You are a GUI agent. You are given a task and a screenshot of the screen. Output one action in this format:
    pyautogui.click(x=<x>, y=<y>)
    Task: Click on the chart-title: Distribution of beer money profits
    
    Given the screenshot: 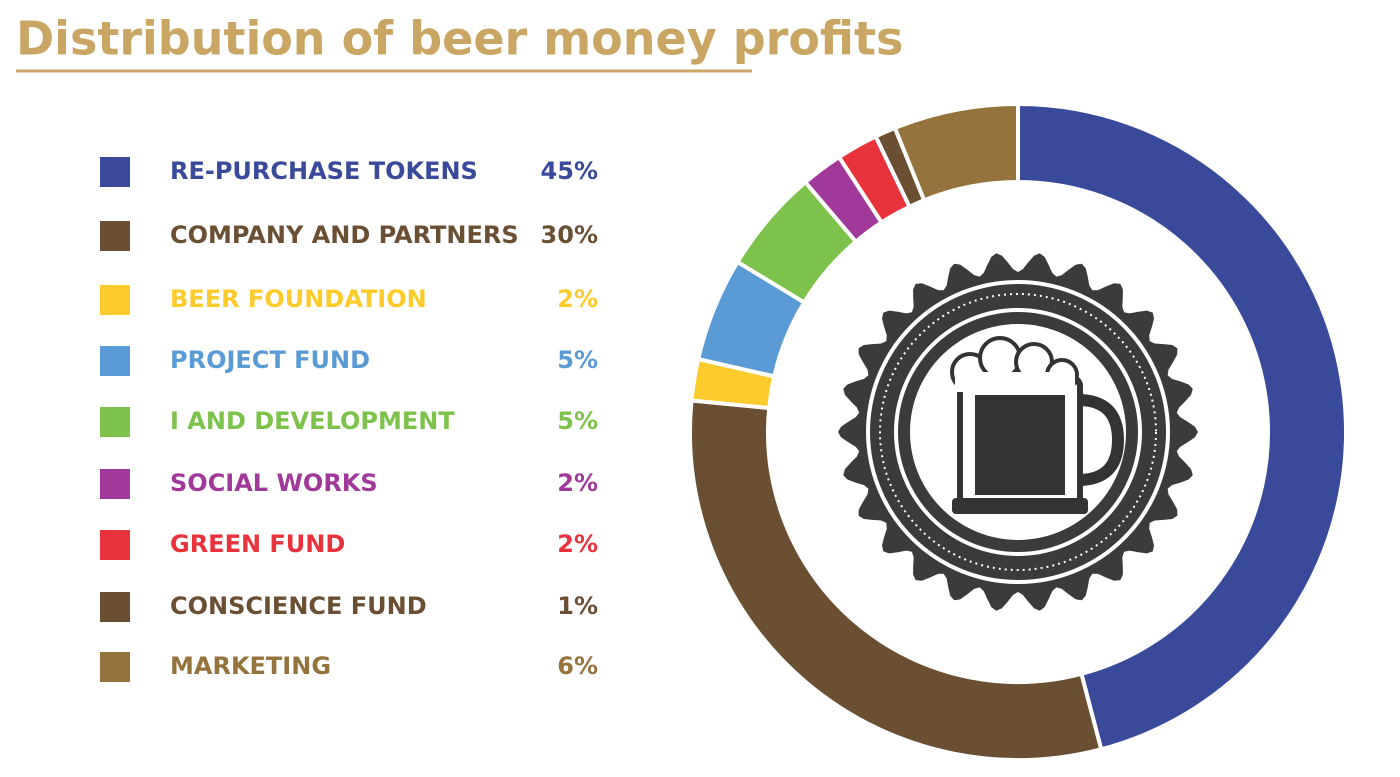 What is the action you would take?
    pyautogui.click(x=459, y=39)
    